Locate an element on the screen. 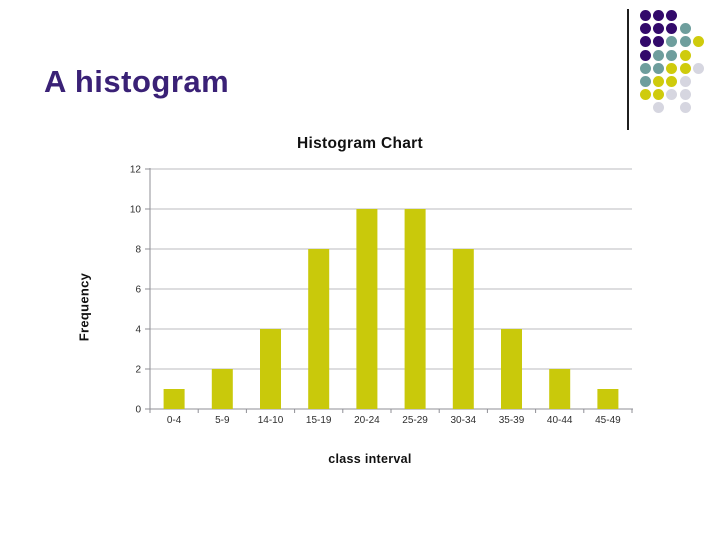  x-tick-label: 20-24 is located at coordinates (367, 420).